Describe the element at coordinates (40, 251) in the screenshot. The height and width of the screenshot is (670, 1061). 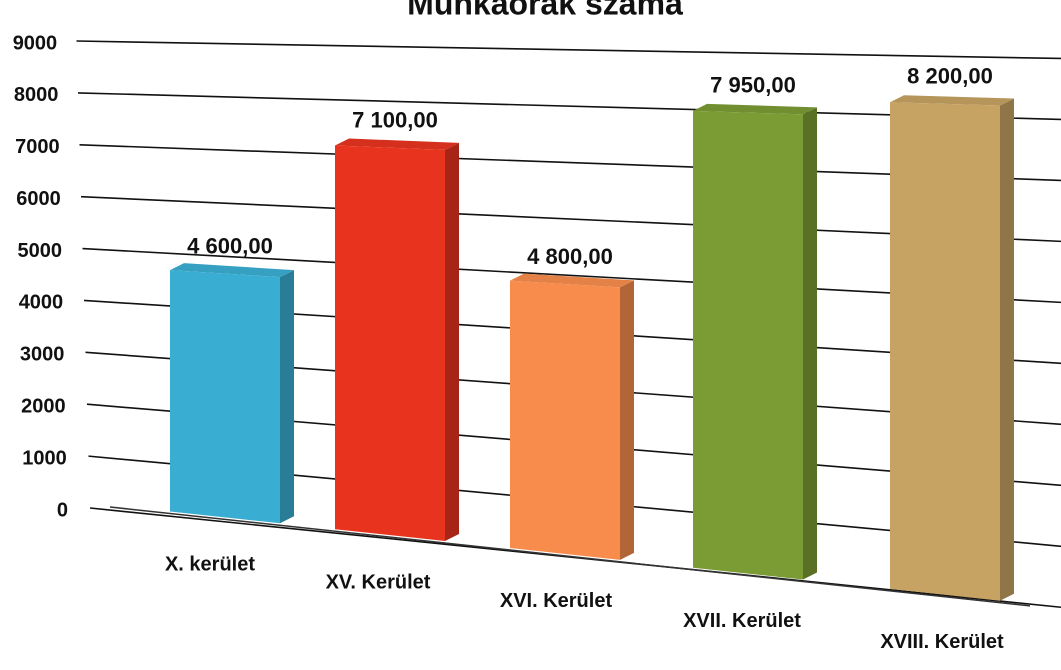
I see `y-tick-label: 5000` at that location.